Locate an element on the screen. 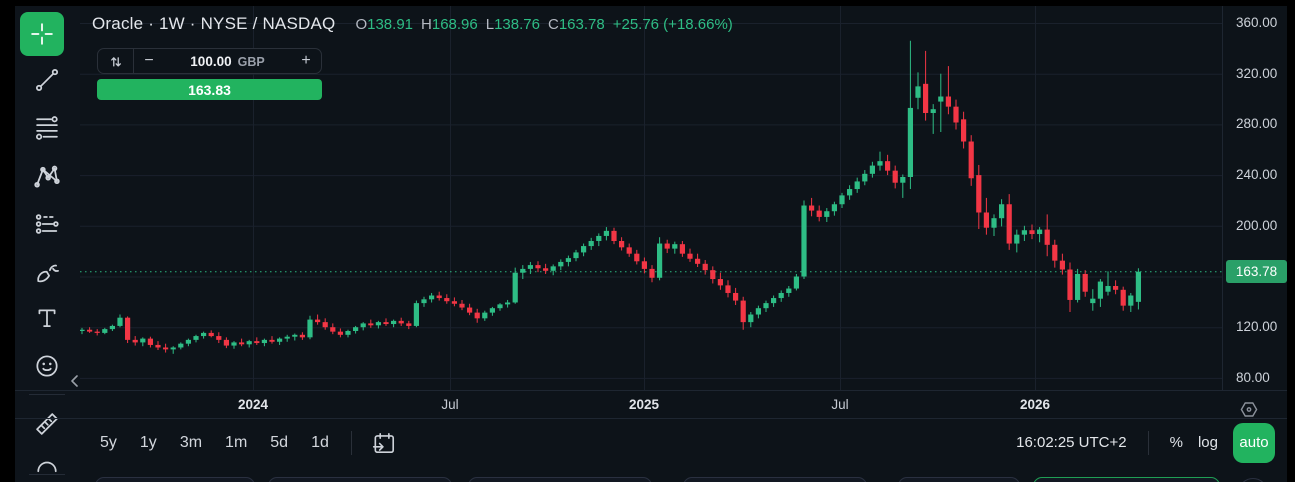  ohlc-pair: O138.91 is located at coordinates (384, 24).